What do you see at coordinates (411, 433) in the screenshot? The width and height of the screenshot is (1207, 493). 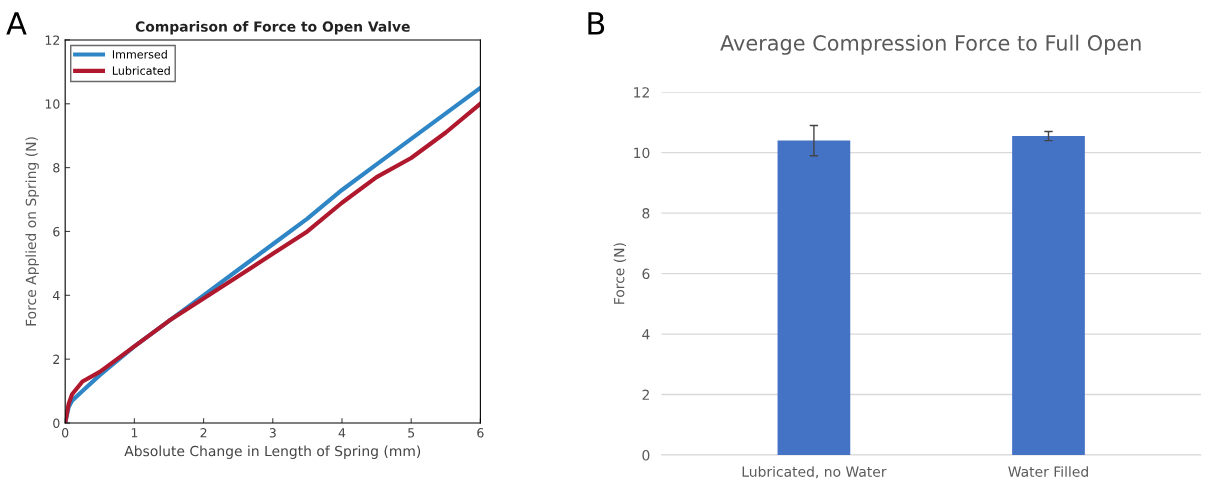 I see `x-tick-label: 5` at bounding box center [411, 433].